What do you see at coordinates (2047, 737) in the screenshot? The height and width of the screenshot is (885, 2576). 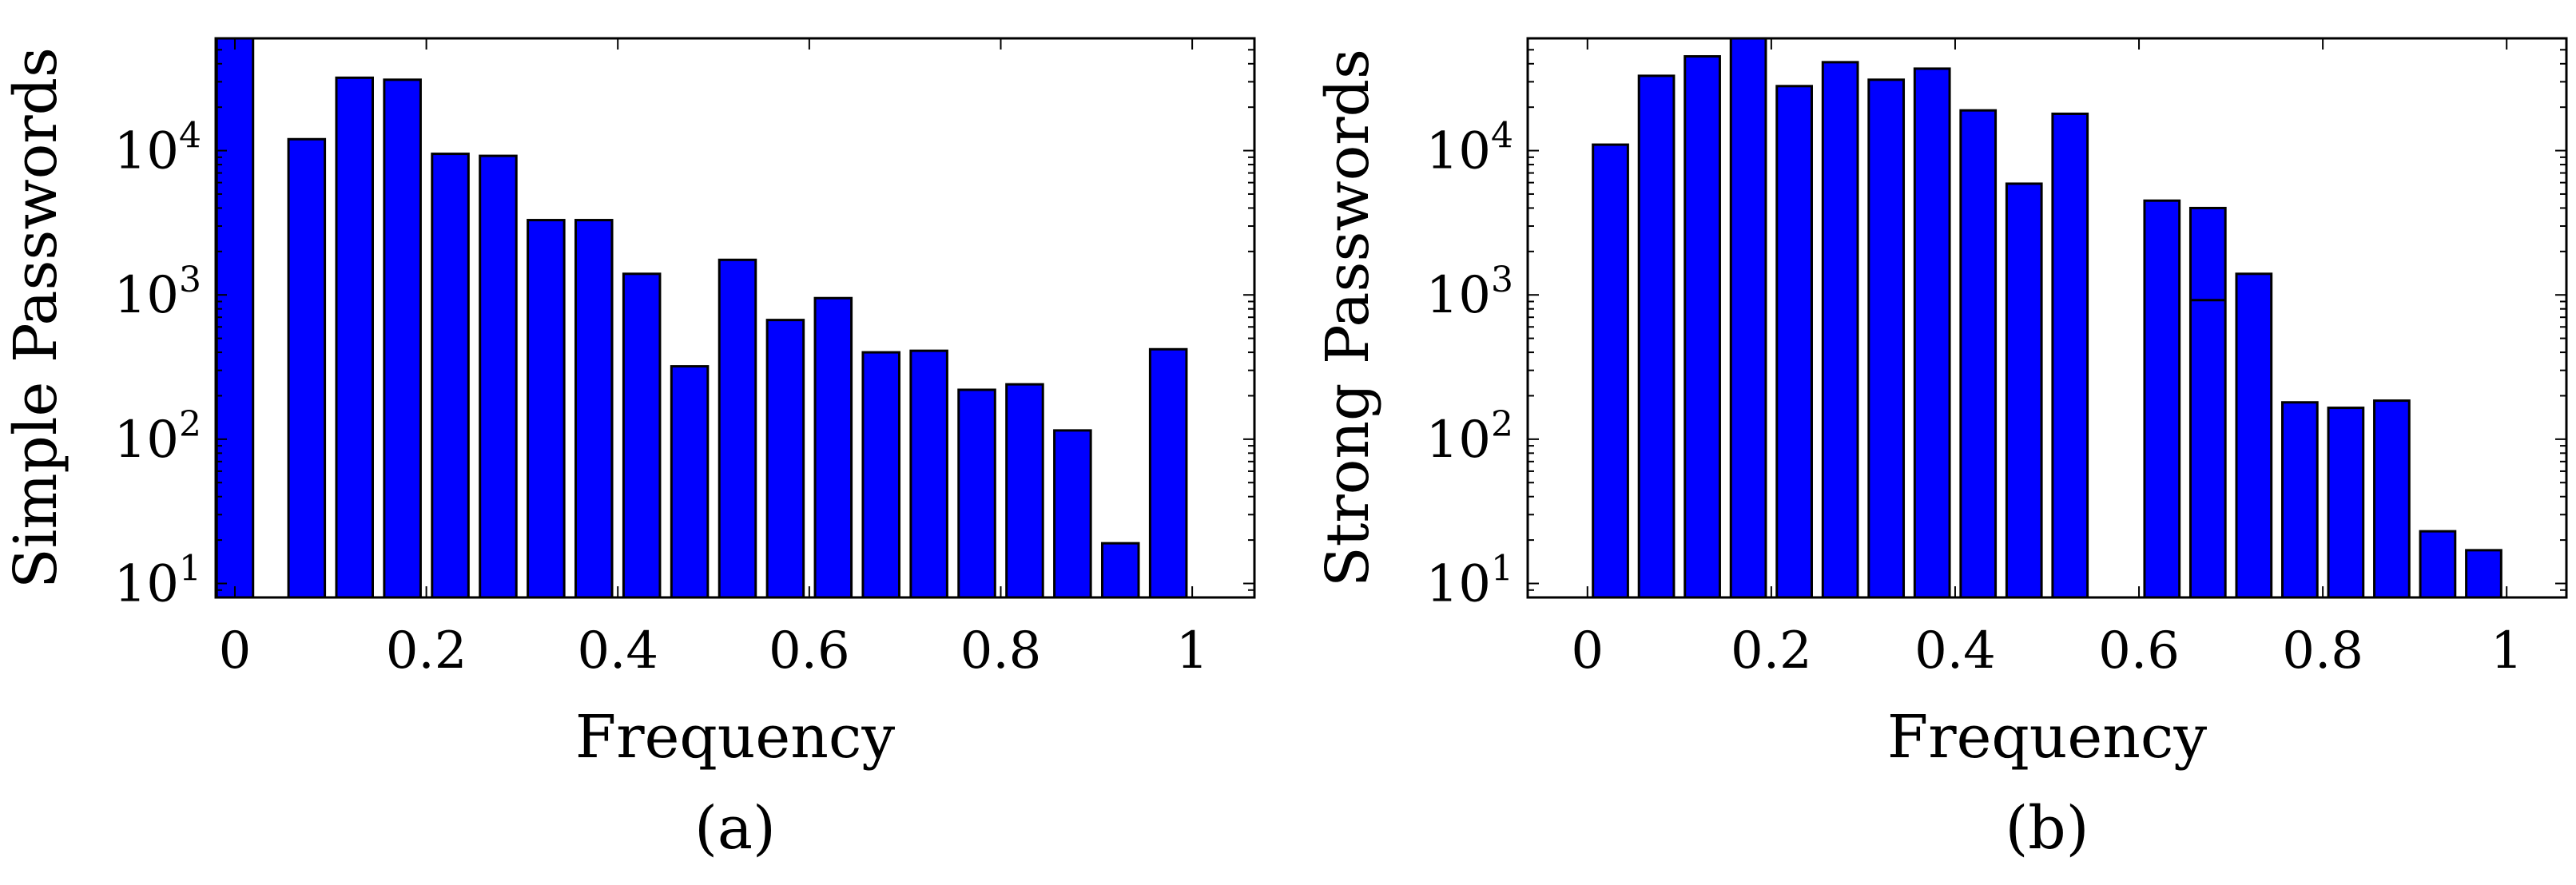 I see `panel-b-x-axis-label: Frequency` at bounding box center [2047, 737].